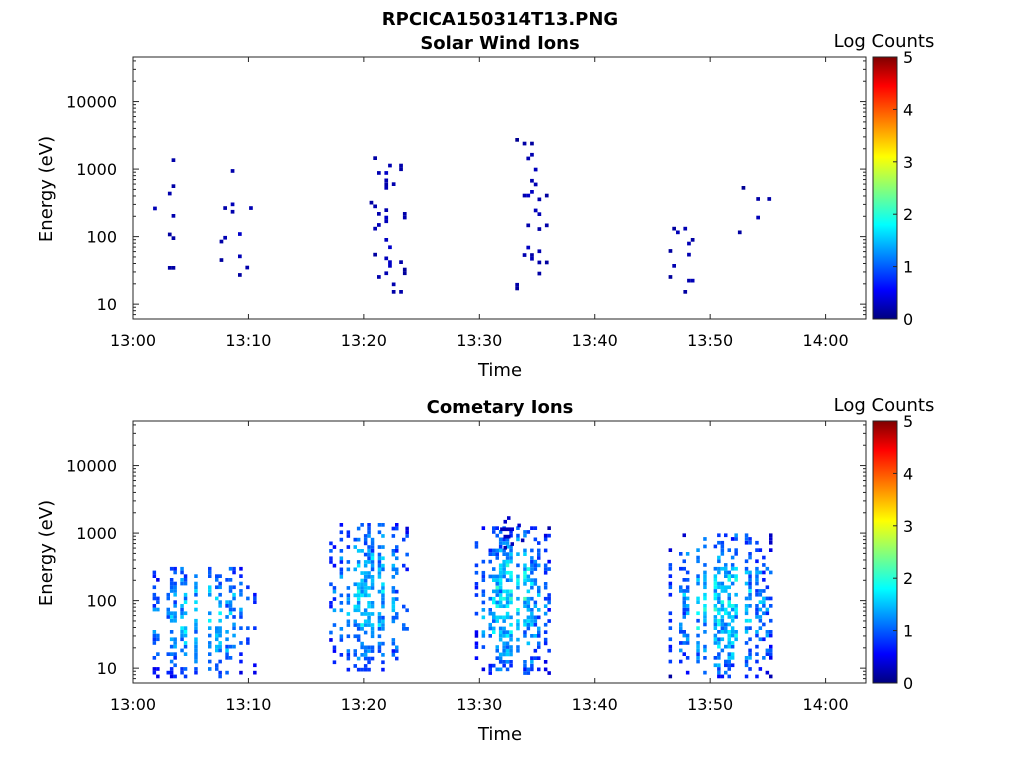  I want to click on figure-title: RPCICA150314T13.PNG, so click(500, 19).